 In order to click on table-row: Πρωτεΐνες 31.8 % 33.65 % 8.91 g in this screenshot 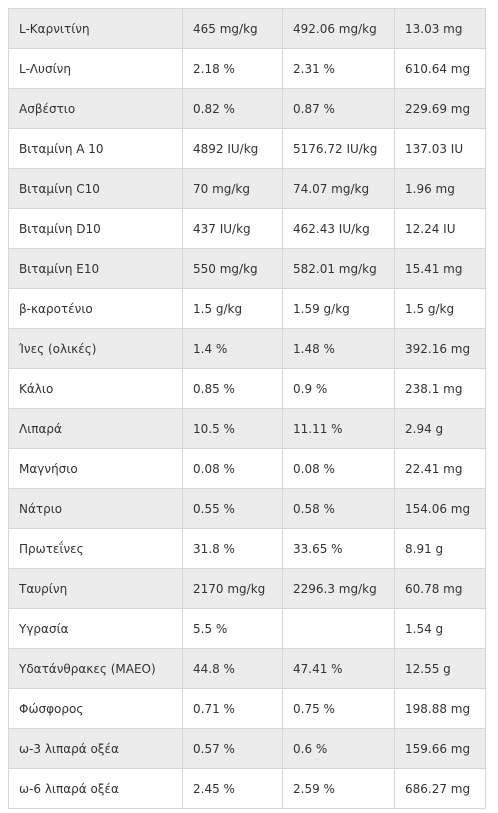, I will do `click(247, 548)`.